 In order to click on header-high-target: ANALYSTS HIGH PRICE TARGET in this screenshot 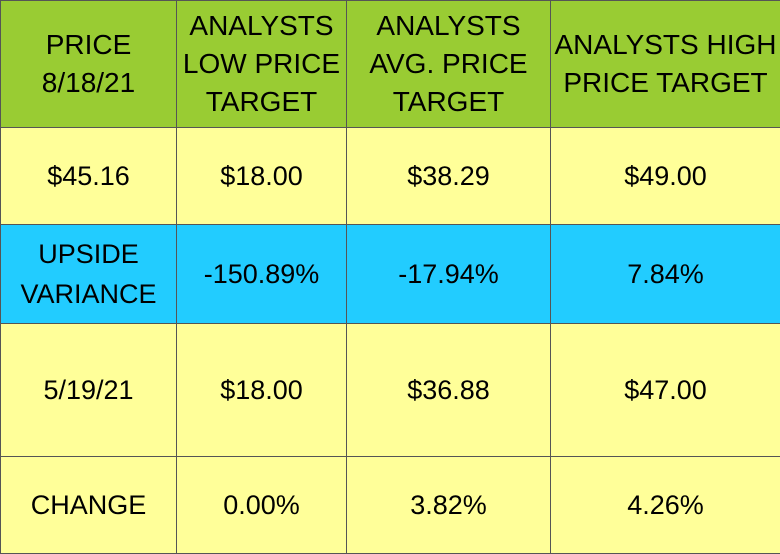, I will do `click(665, 64)`.